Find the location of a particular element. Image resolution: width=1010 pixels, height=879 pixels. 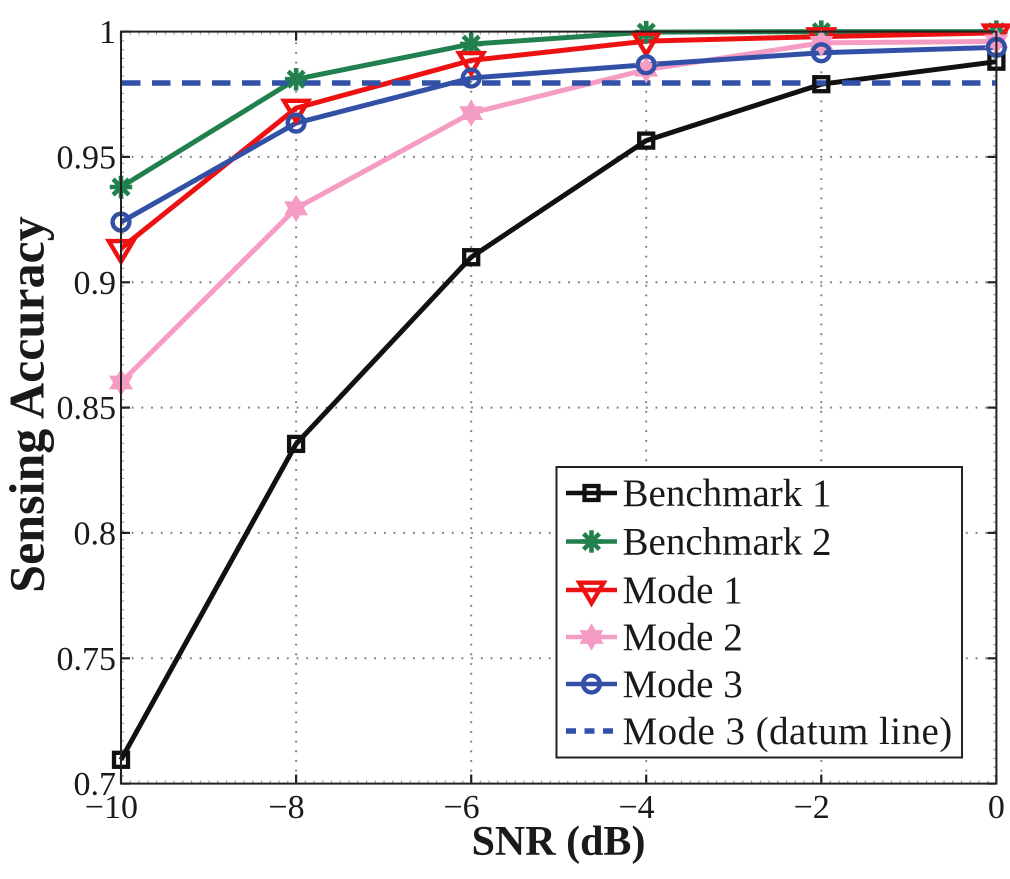

svg-text: Mode 1 is located at coordinates (683, 590).